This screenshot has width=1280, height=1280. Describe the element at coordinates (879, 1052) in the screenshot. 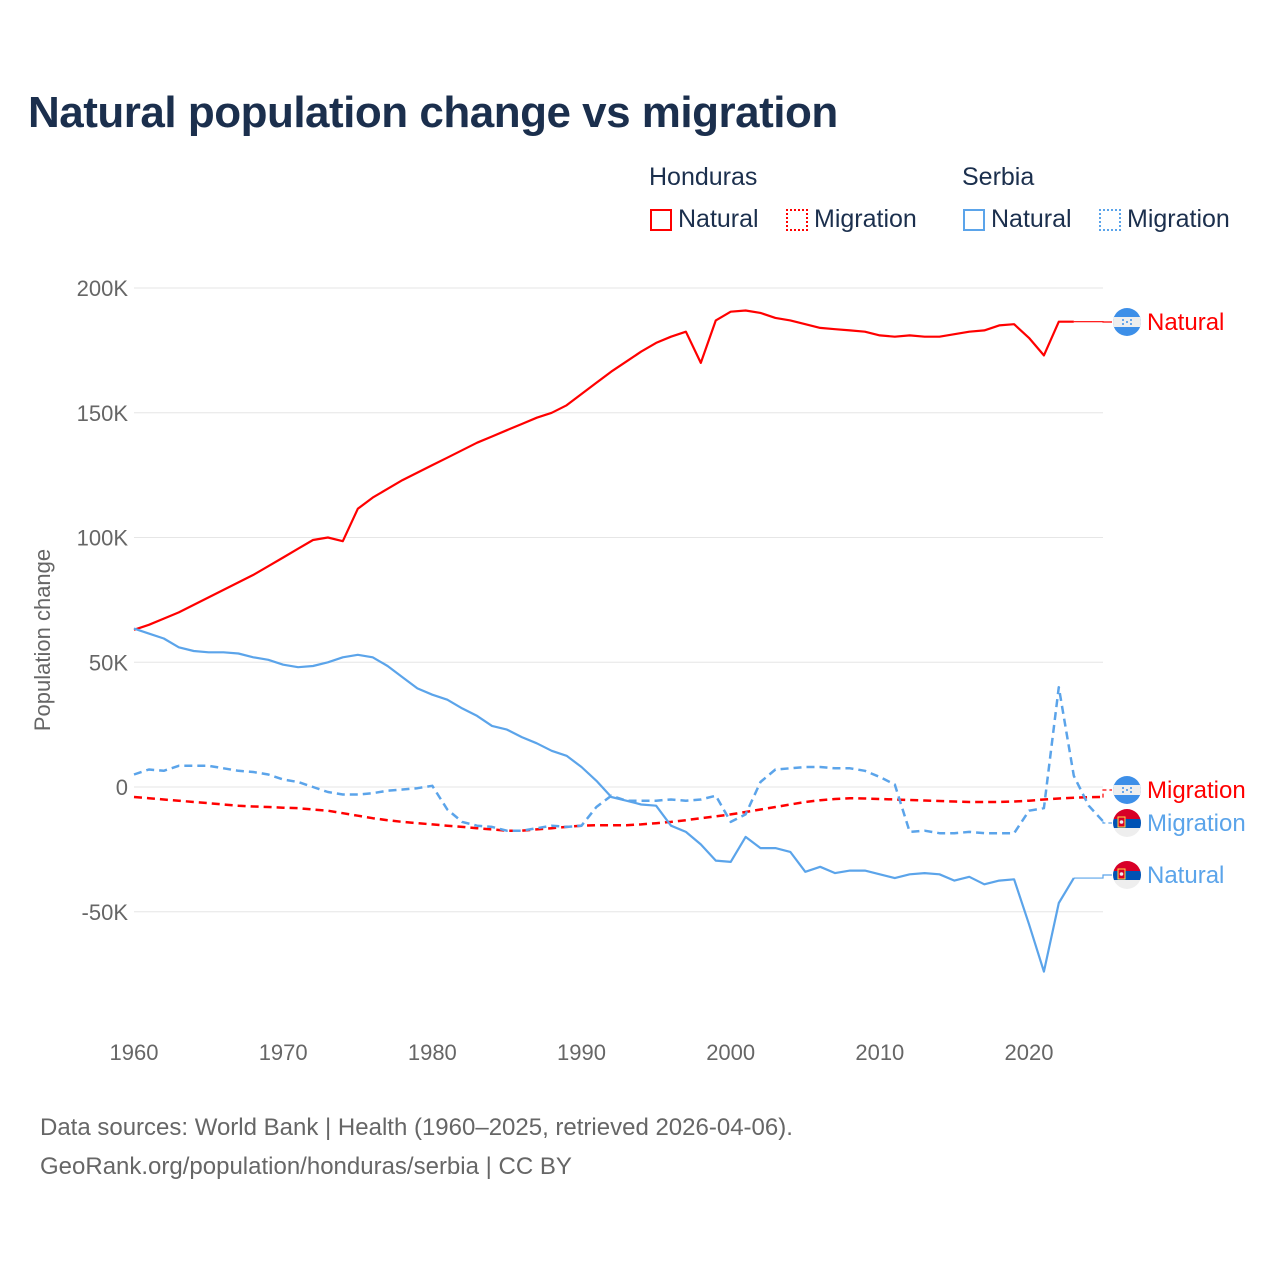

I see `x-tick-label: 2010` at that location.